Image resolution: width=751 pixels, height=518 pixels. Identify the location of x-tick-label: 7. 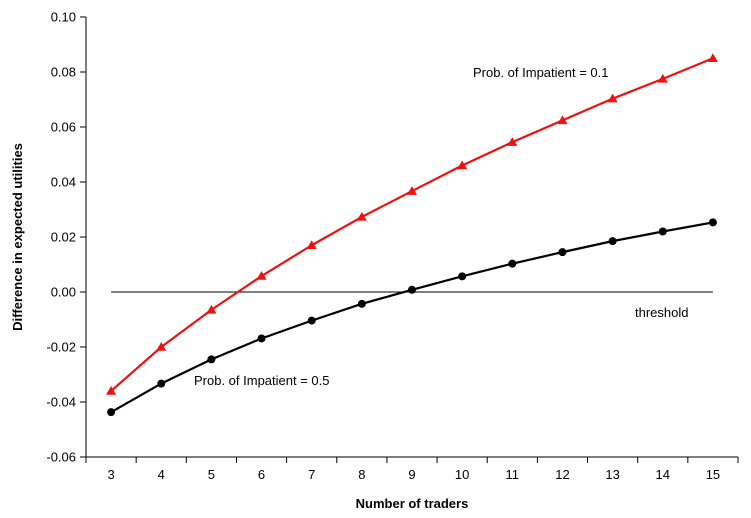
(311, 474).